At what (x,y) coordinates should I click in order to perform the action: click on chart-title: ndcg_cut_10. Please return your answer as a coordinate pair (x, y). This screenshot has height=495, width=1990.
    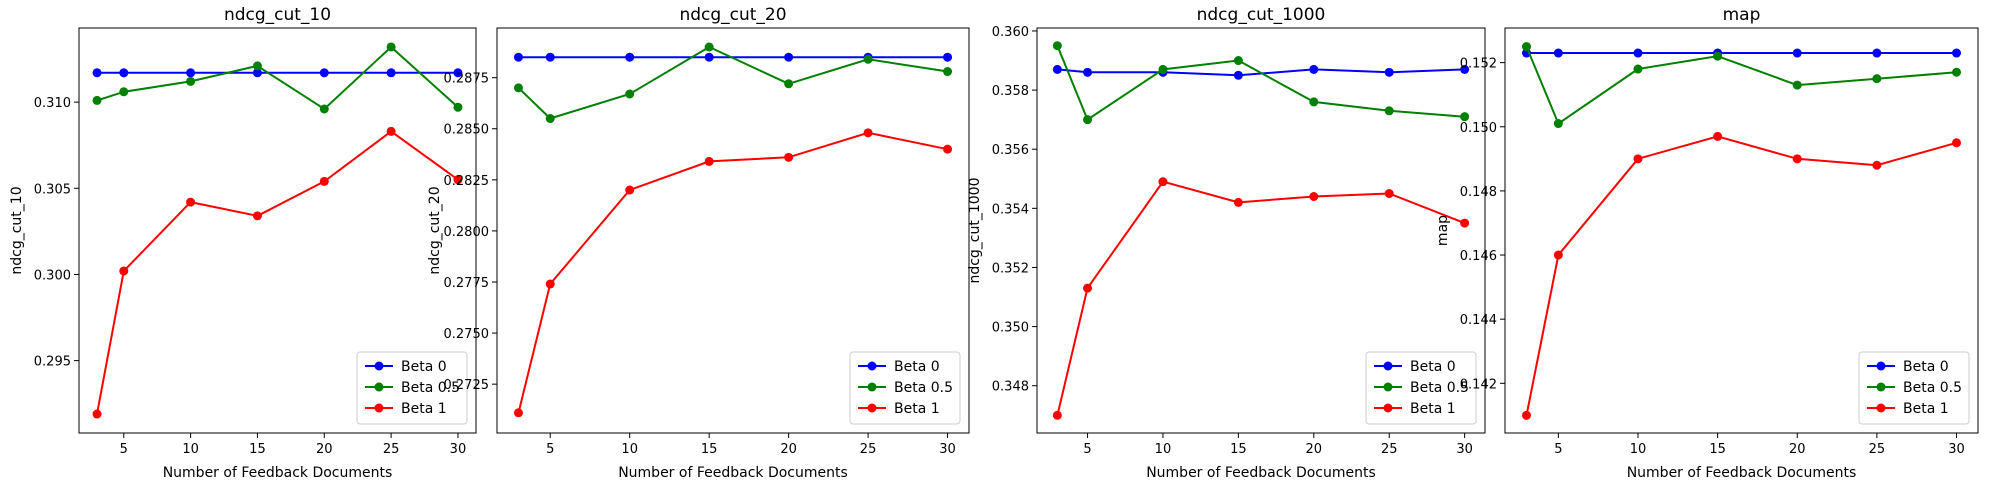
    Looking at the image, I should click on (277, 15).